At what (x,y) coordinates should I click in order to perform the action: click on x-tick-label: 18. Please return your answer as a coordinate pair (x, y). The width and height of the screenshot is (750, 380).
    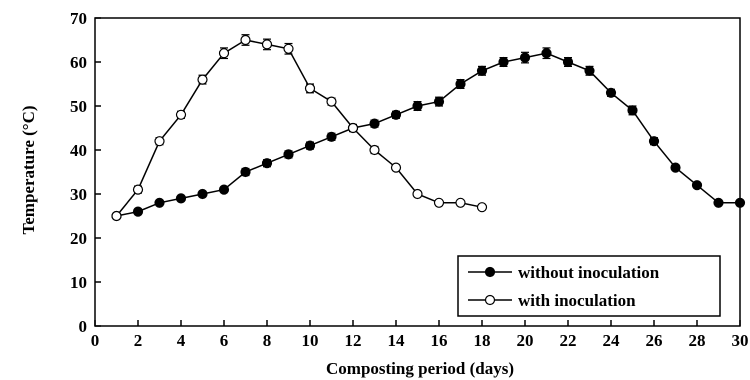
    Looking at the image, I should click on (482, 340).